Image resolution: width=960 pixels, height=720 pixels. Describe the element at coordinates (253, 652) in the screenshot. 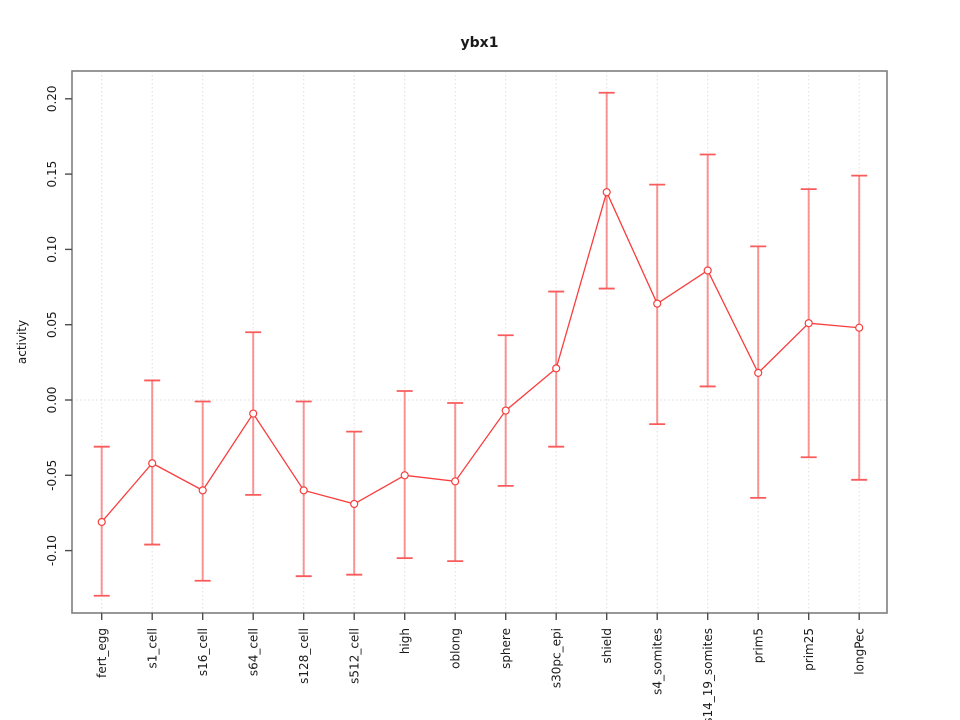

I see `x-tick-label: s64_cell` at that location.